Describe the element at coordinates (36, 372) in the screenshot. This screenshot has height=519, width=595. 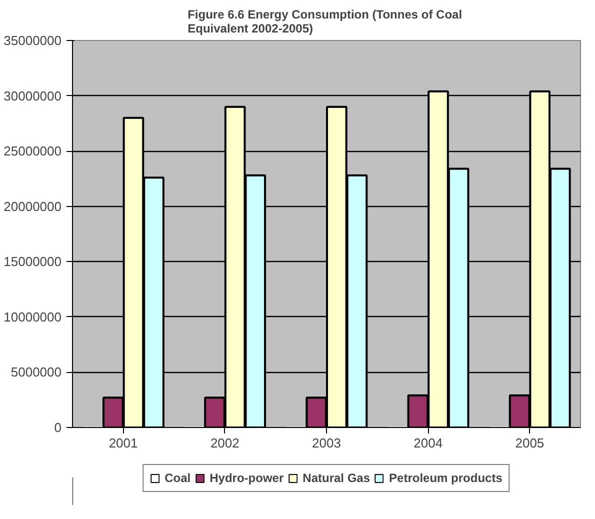
I see `y-tick-label: 5000000` at that location.